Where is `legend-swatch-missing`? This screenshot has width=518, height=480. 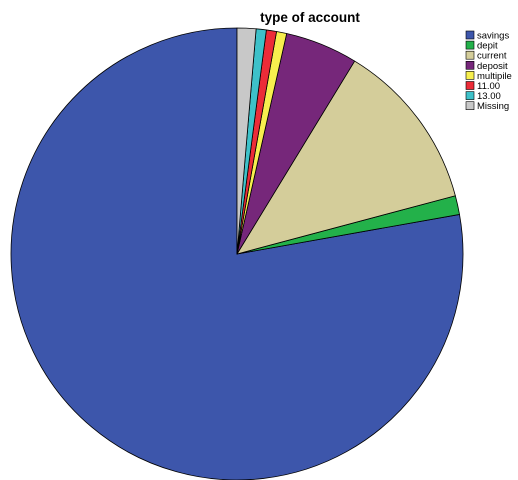 legend-swatch-missing is located at coordinates (470, 105).